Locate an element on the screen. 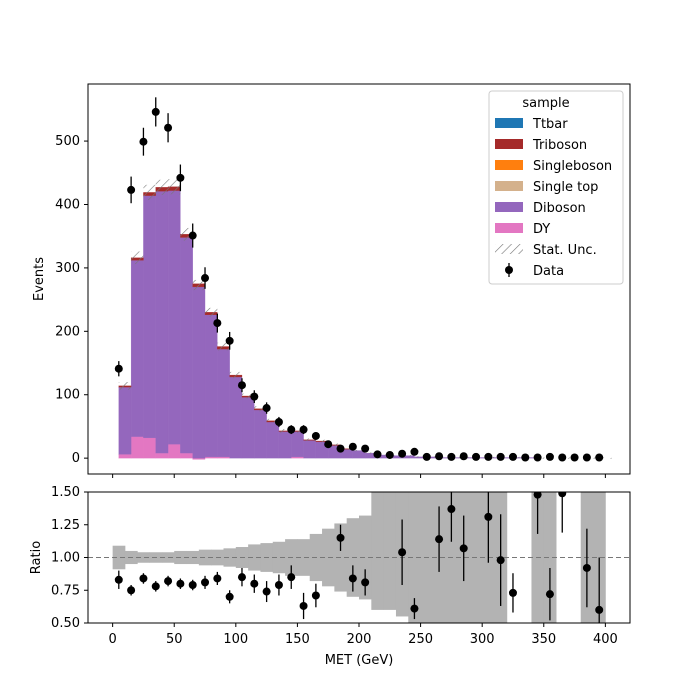 This screenshot has width=700, height=700. y-tick-label: 300 is located at coordinates (67, 268).